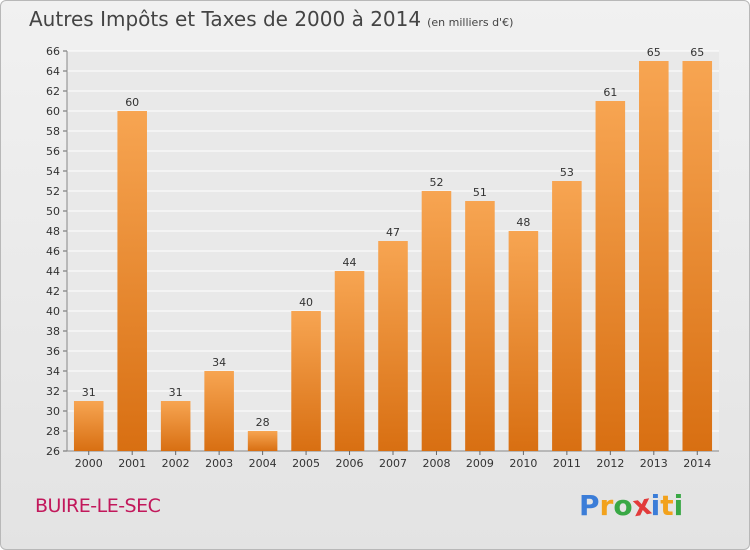  I want to click on y-tick-label: 48, so click(53, 231).